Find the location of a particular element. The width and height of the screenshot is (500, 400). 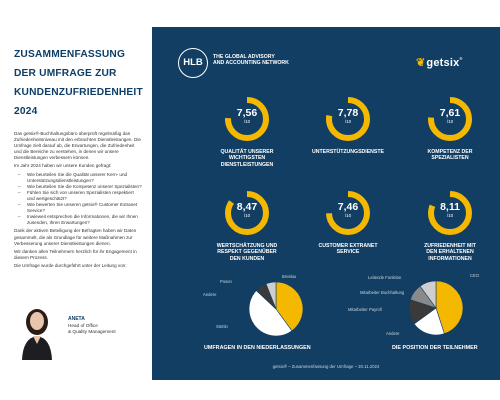

kpi-score: 7,61/10 is located at coordinates (450, 116).